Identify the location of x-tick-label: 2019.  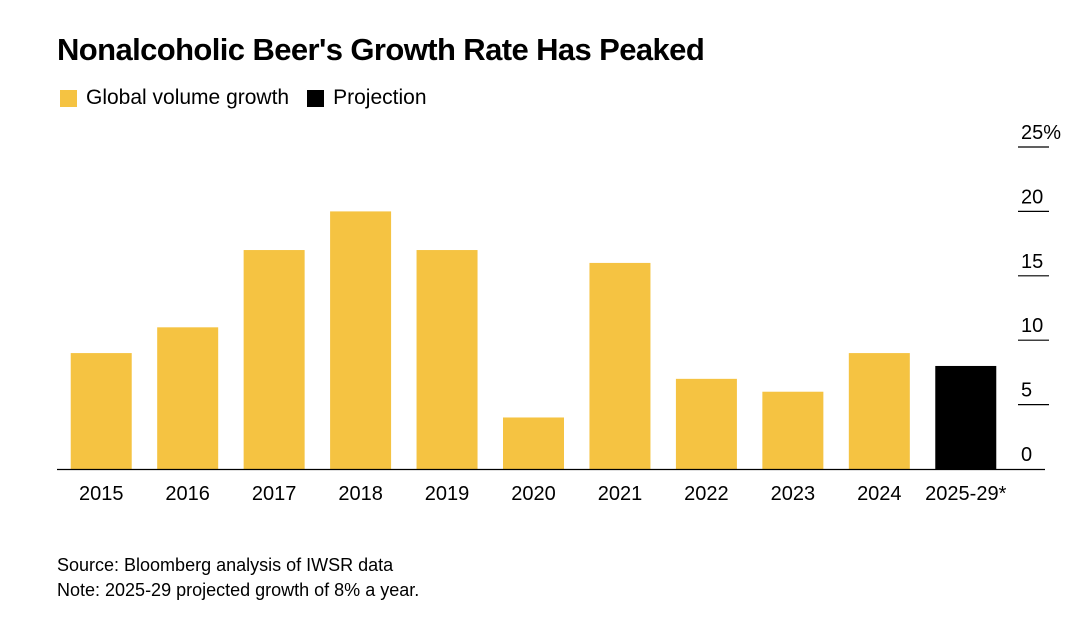
(447, 494).